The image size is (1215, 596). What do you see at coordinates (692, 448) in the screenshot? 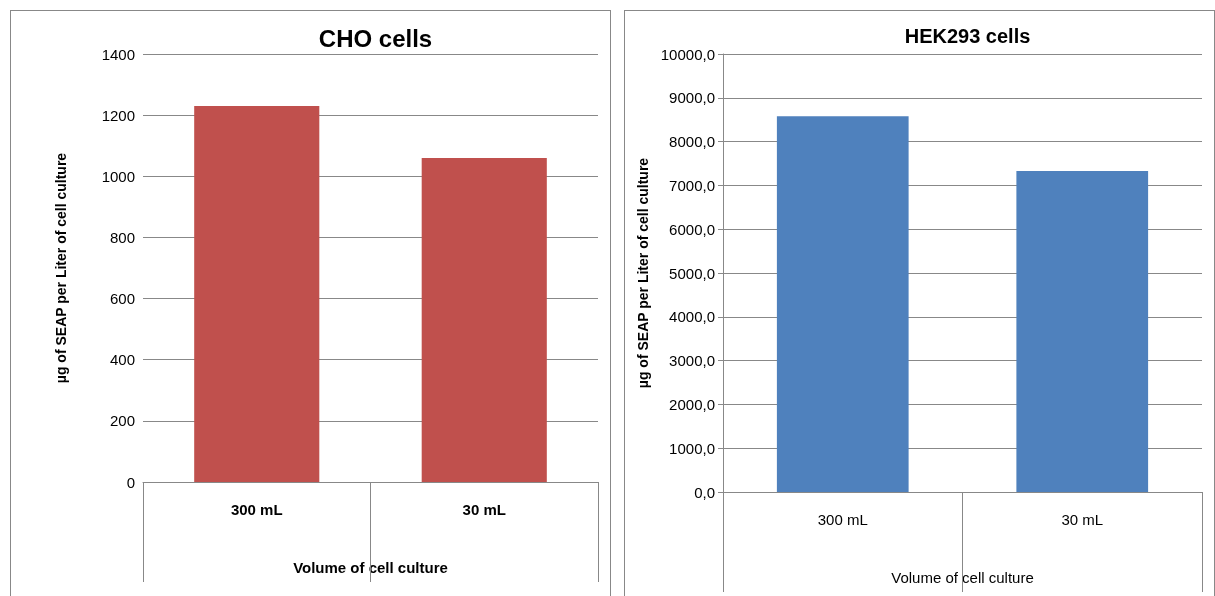
I see `y-tick-label: 1000,0` at bounding box center [692, 448].